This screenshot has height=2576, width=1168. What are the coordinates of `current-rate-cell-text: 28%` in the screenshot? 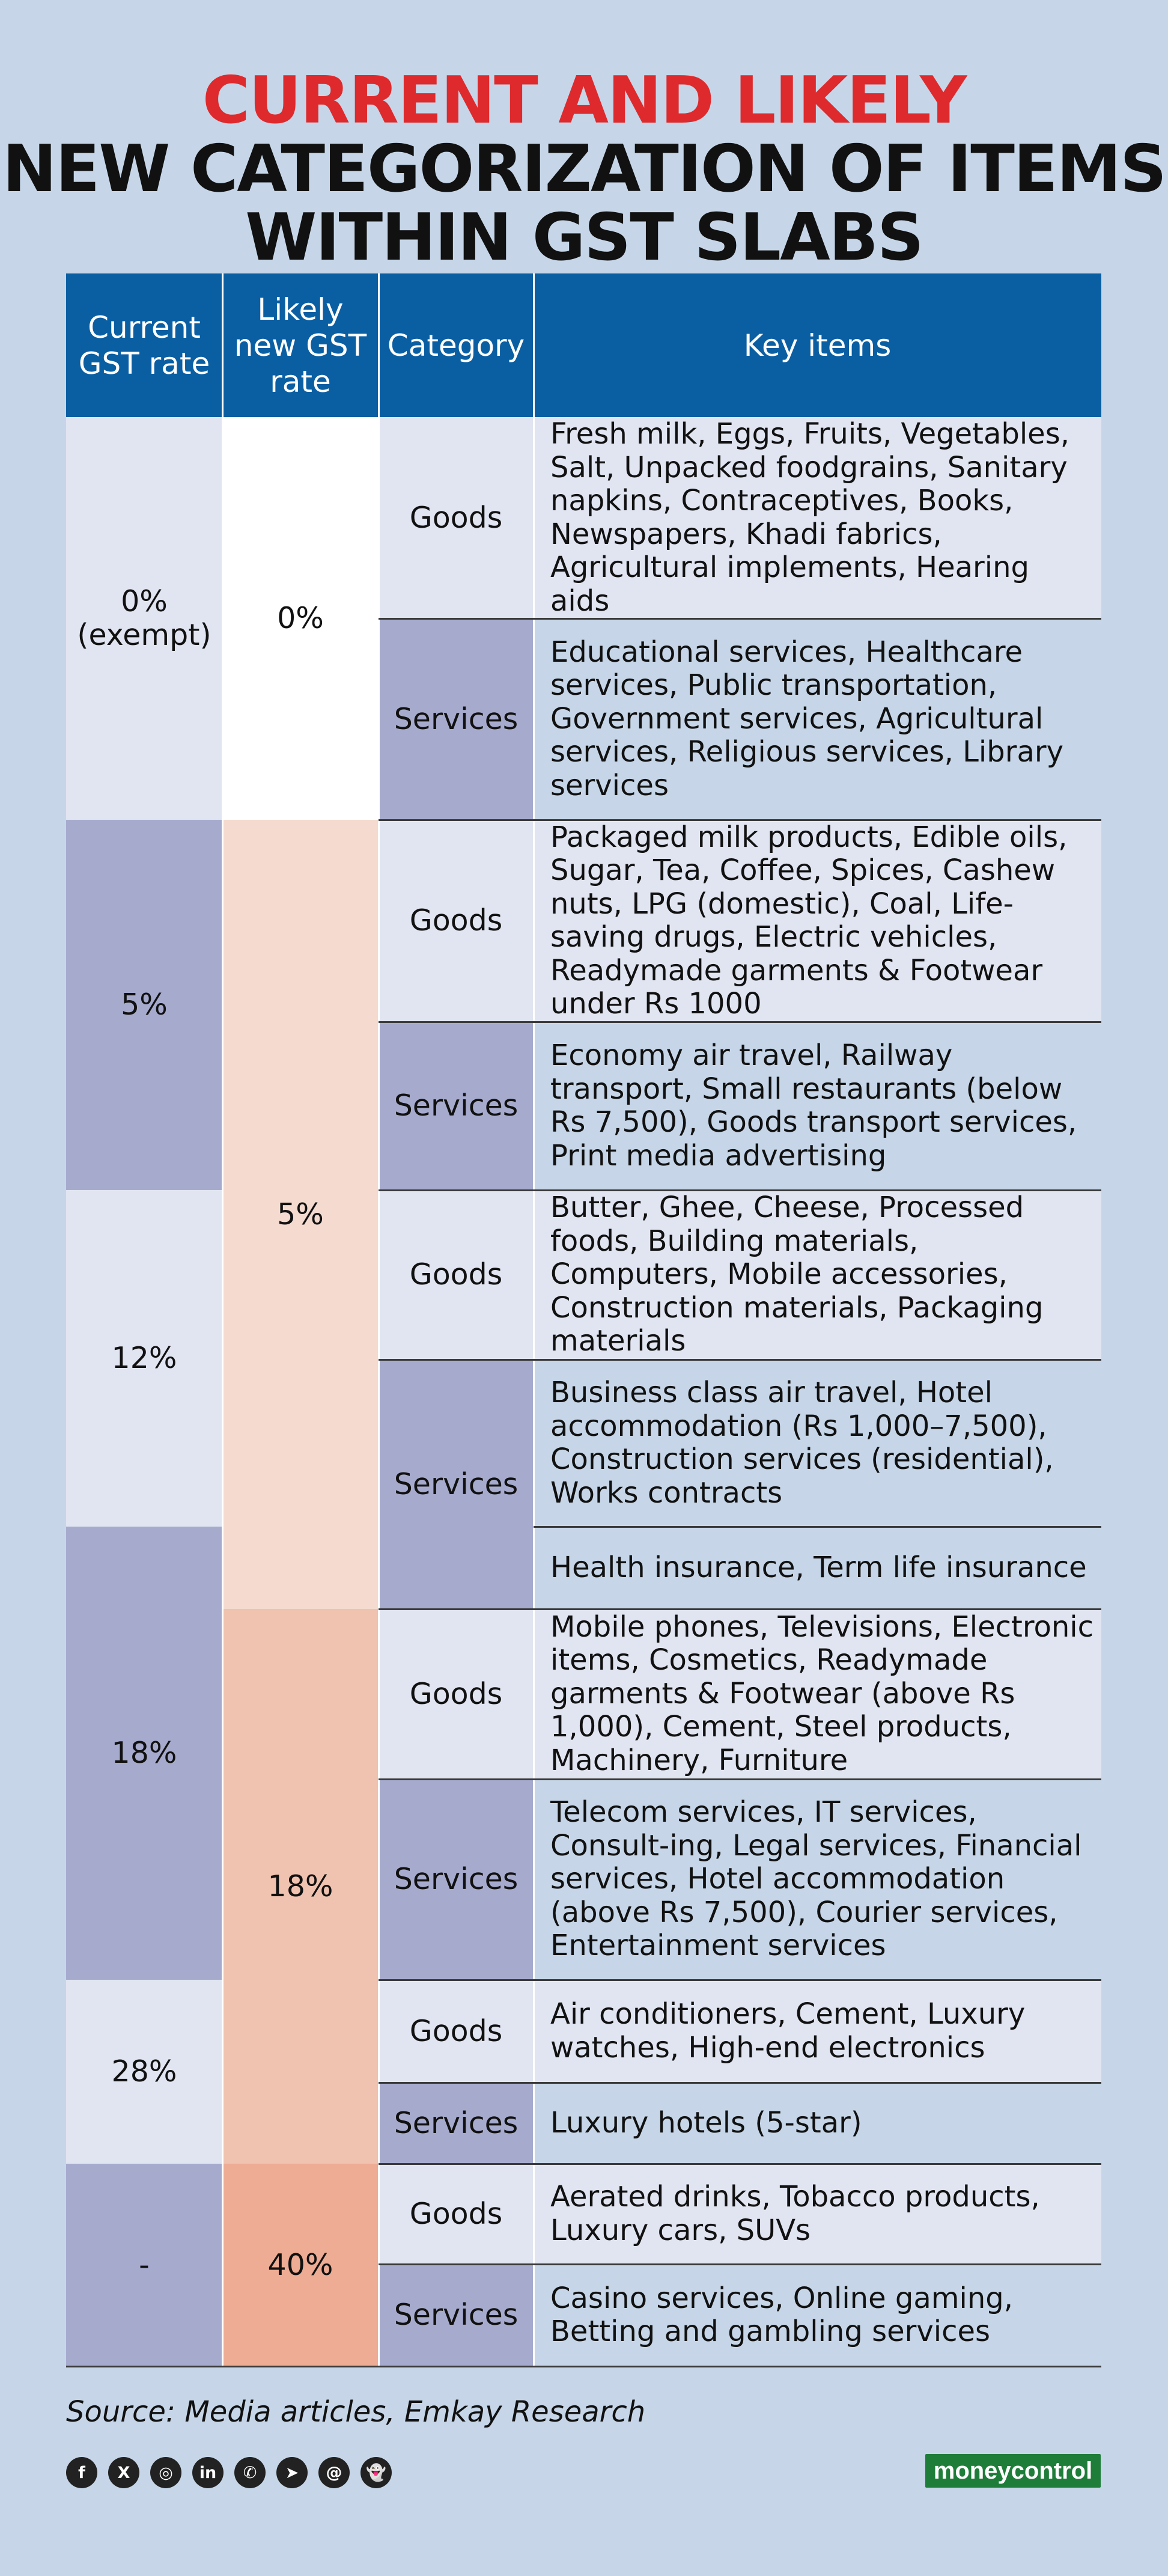 It's located at (144, 2071).